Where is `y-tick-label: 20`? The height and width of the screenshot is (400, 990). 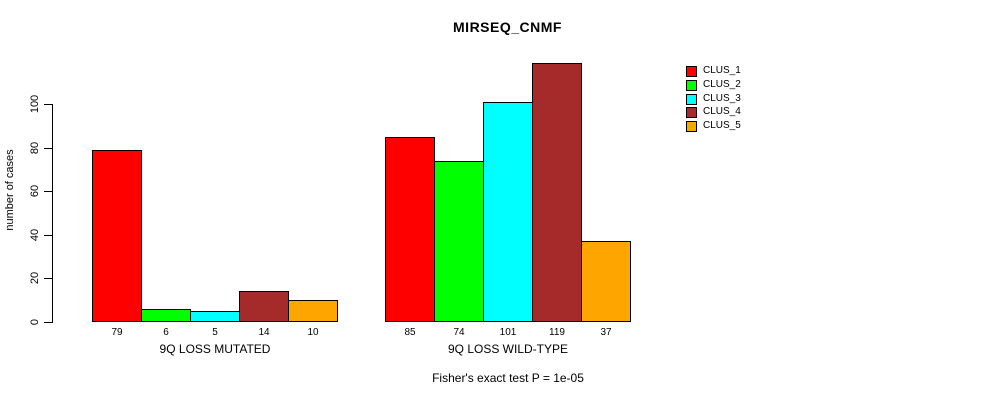
y-tick-label: 20 is located at coordinates (35, 278).